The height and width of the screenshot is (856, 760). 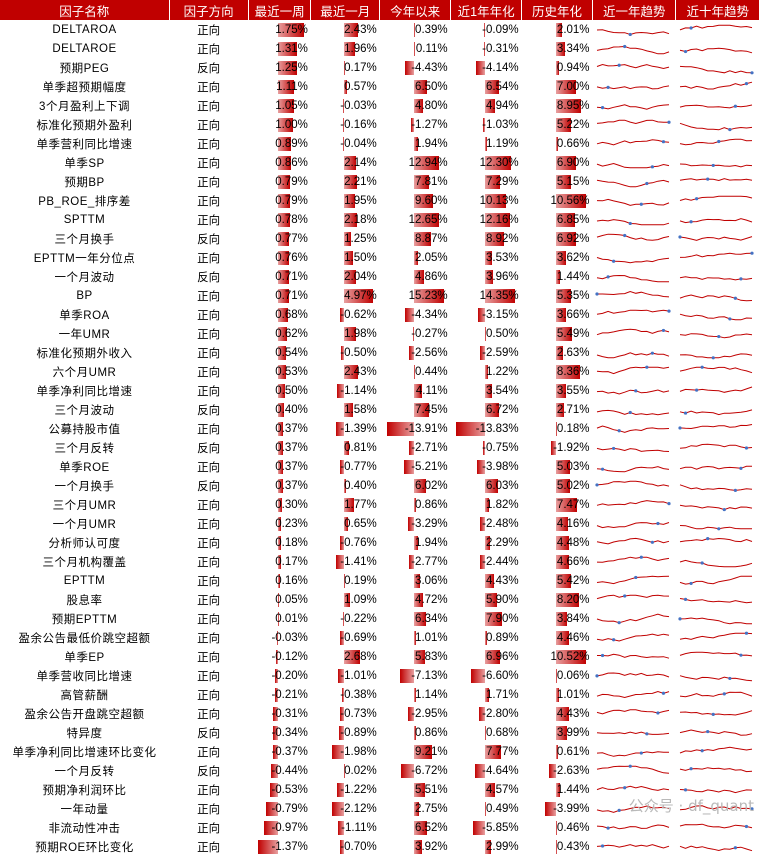 What do you see at coordinates (291, 163) in the screenshot?
I see `value-text: 0.86%` at bounding box center [291, 163].